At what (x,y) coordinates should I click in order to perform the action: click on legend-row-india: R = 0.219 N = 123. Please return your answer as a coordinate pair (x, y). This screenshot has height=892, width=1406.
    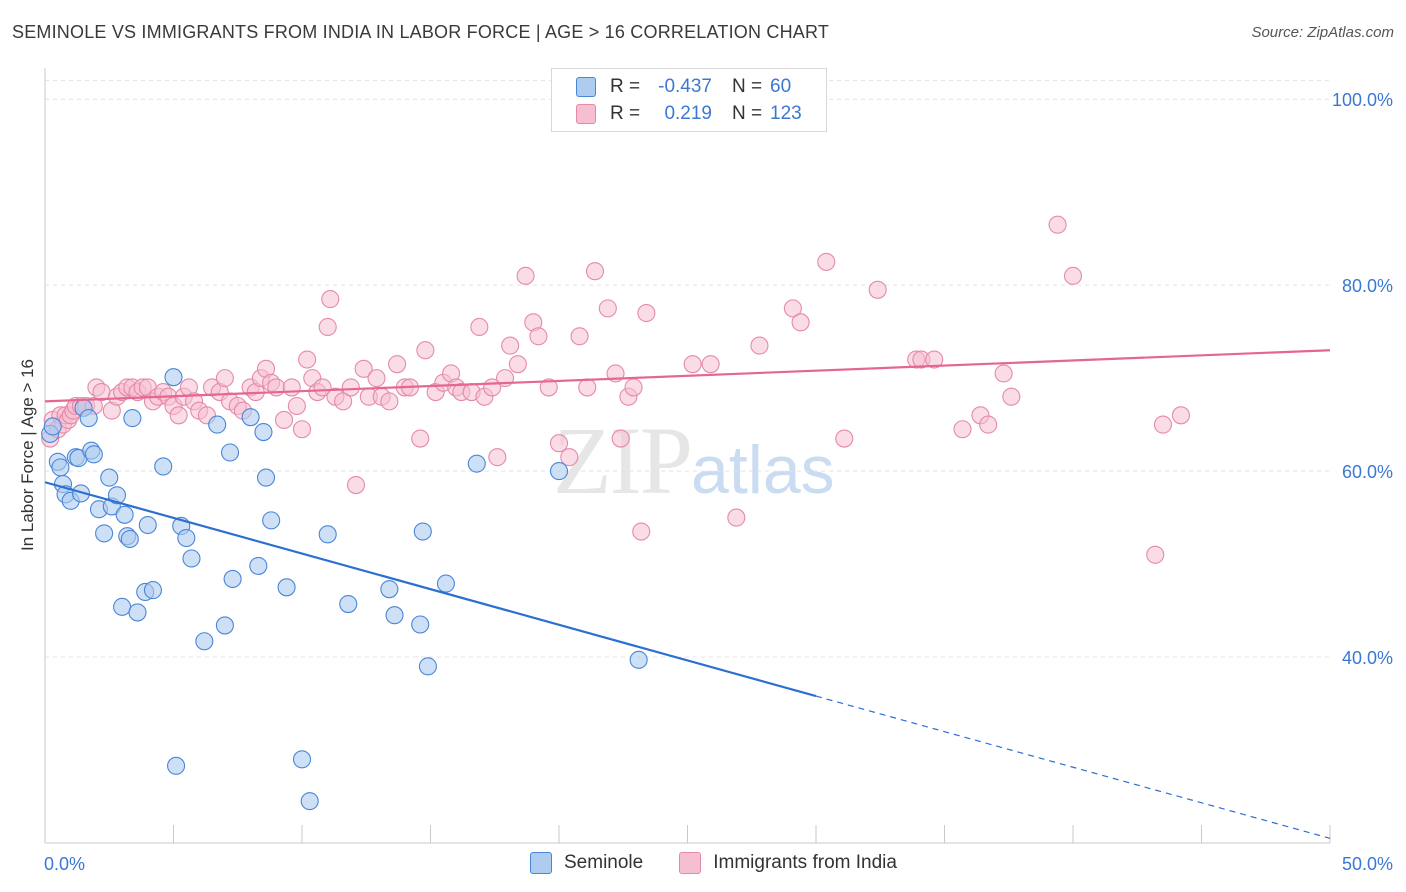
    Looking at the image, I should click on (693, 114).